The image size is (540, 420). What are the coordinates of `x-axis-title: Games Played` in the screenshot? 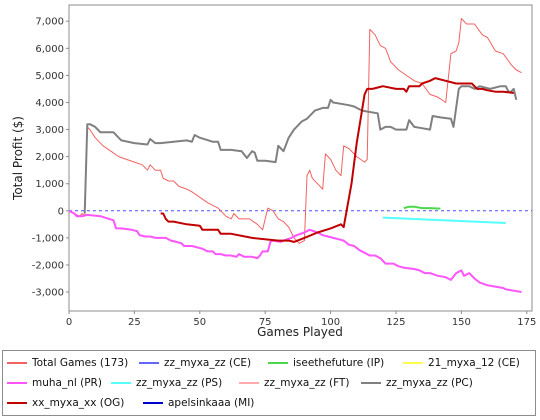 It's located at (300, 332).